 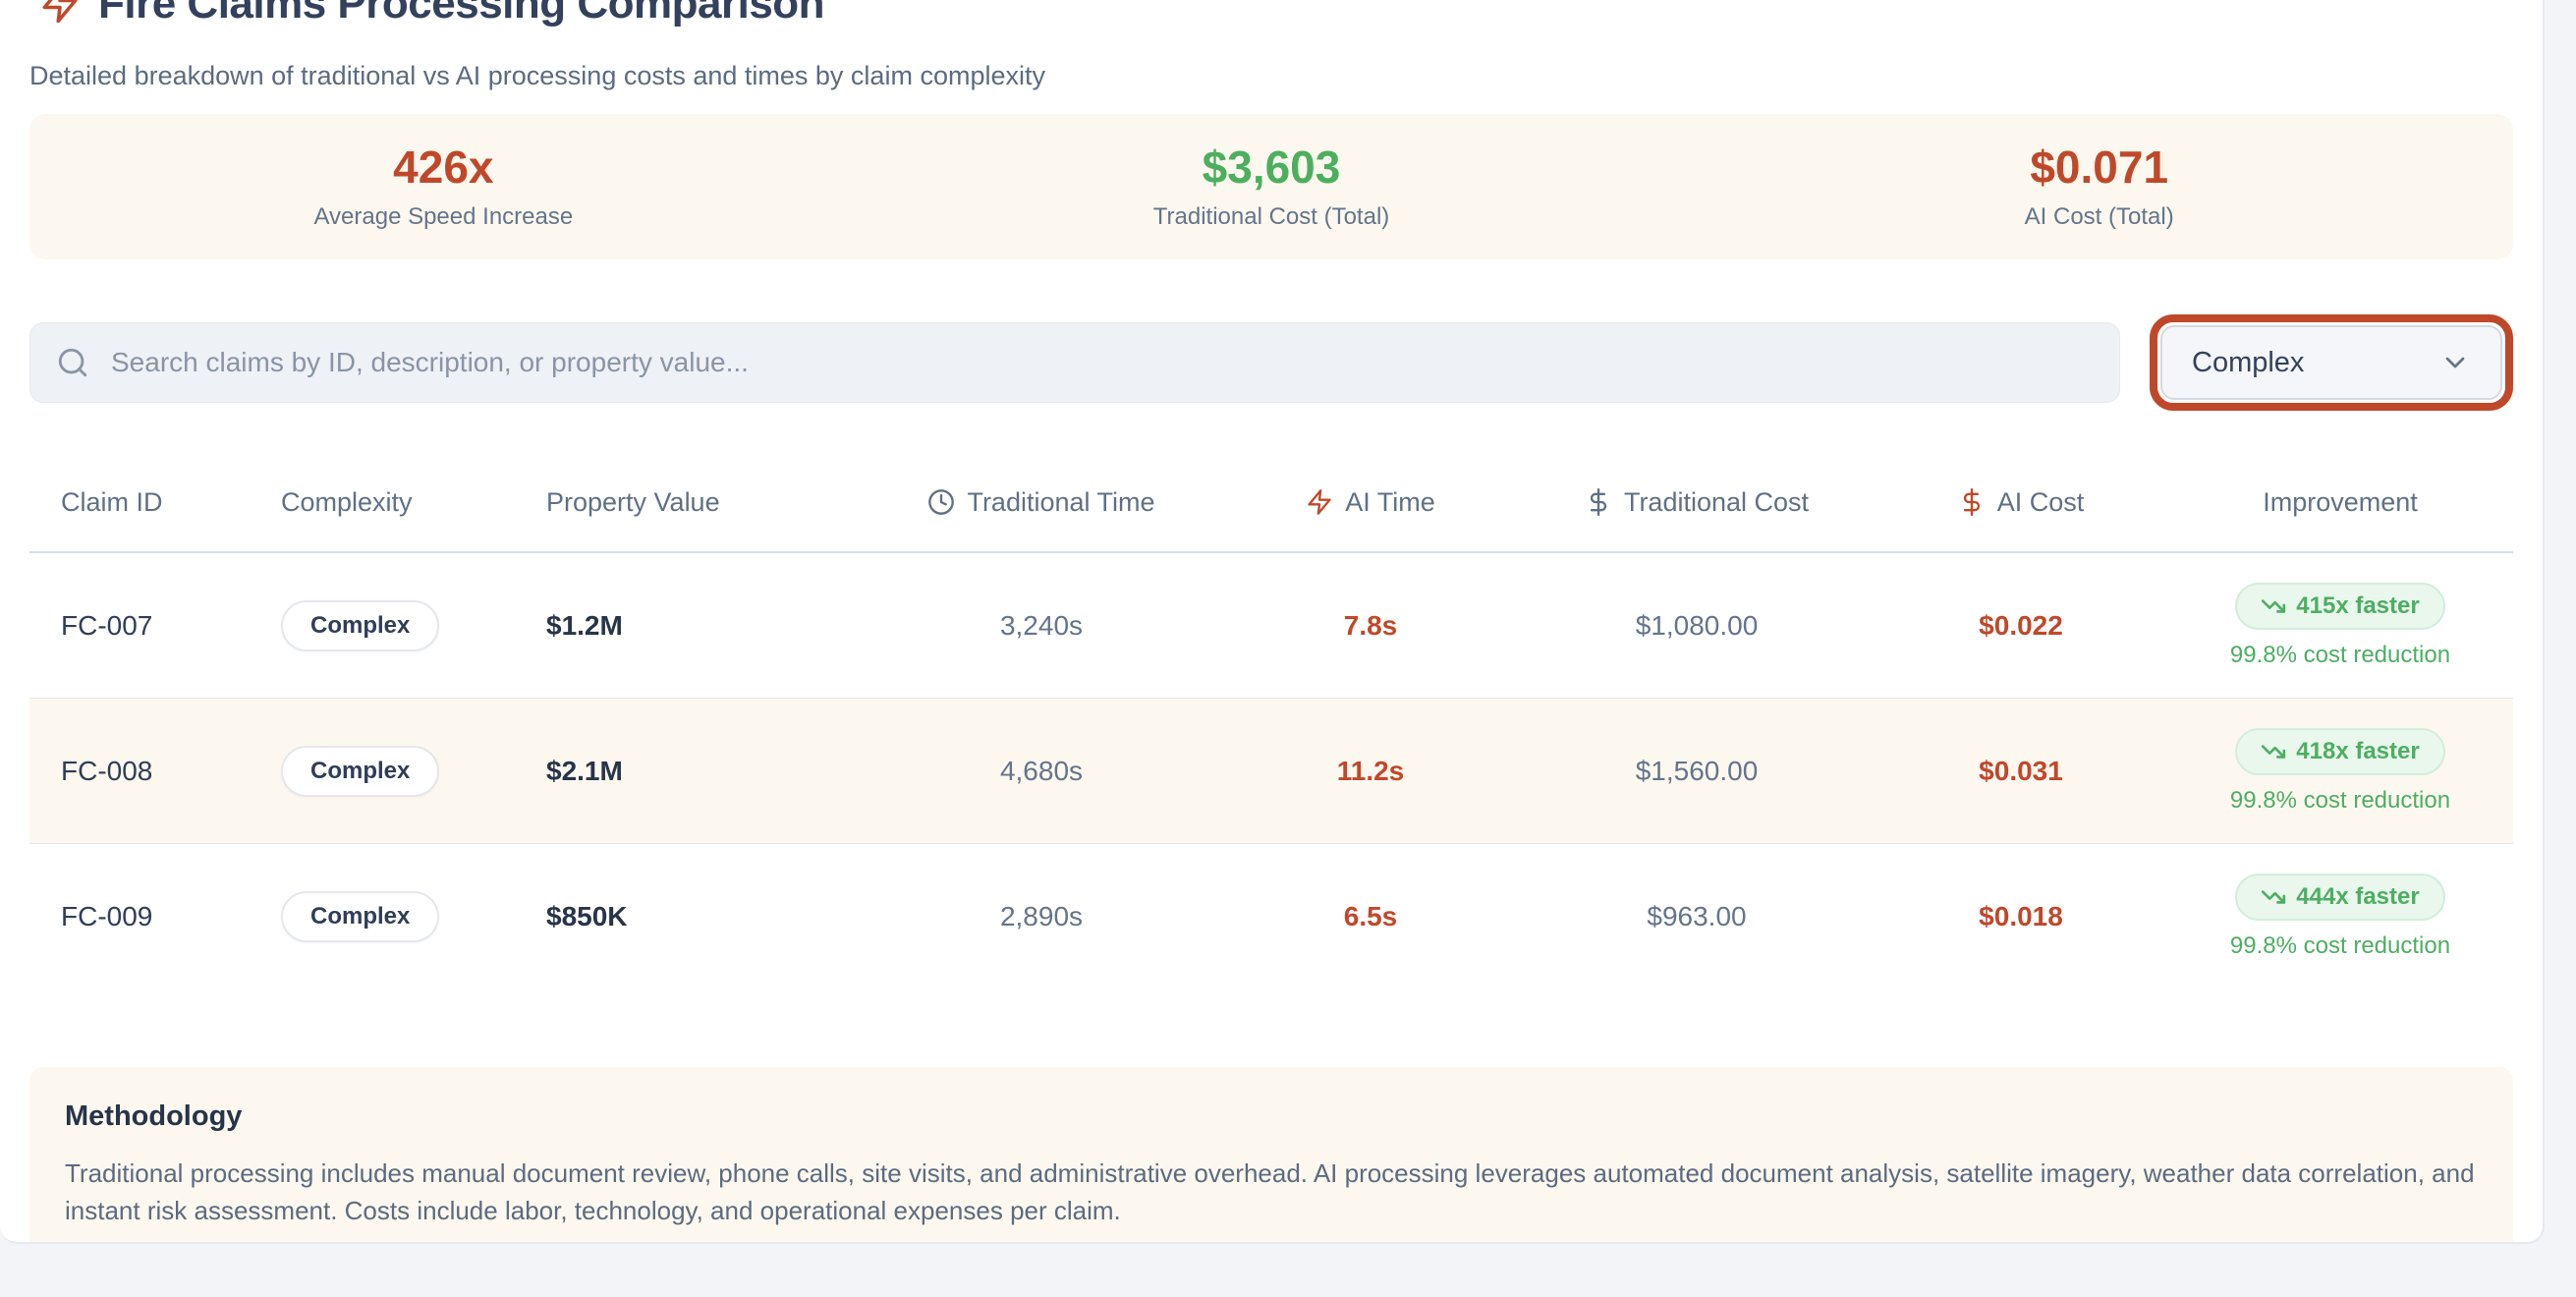 I want to click on search-input, so click(x=1101, y=362).